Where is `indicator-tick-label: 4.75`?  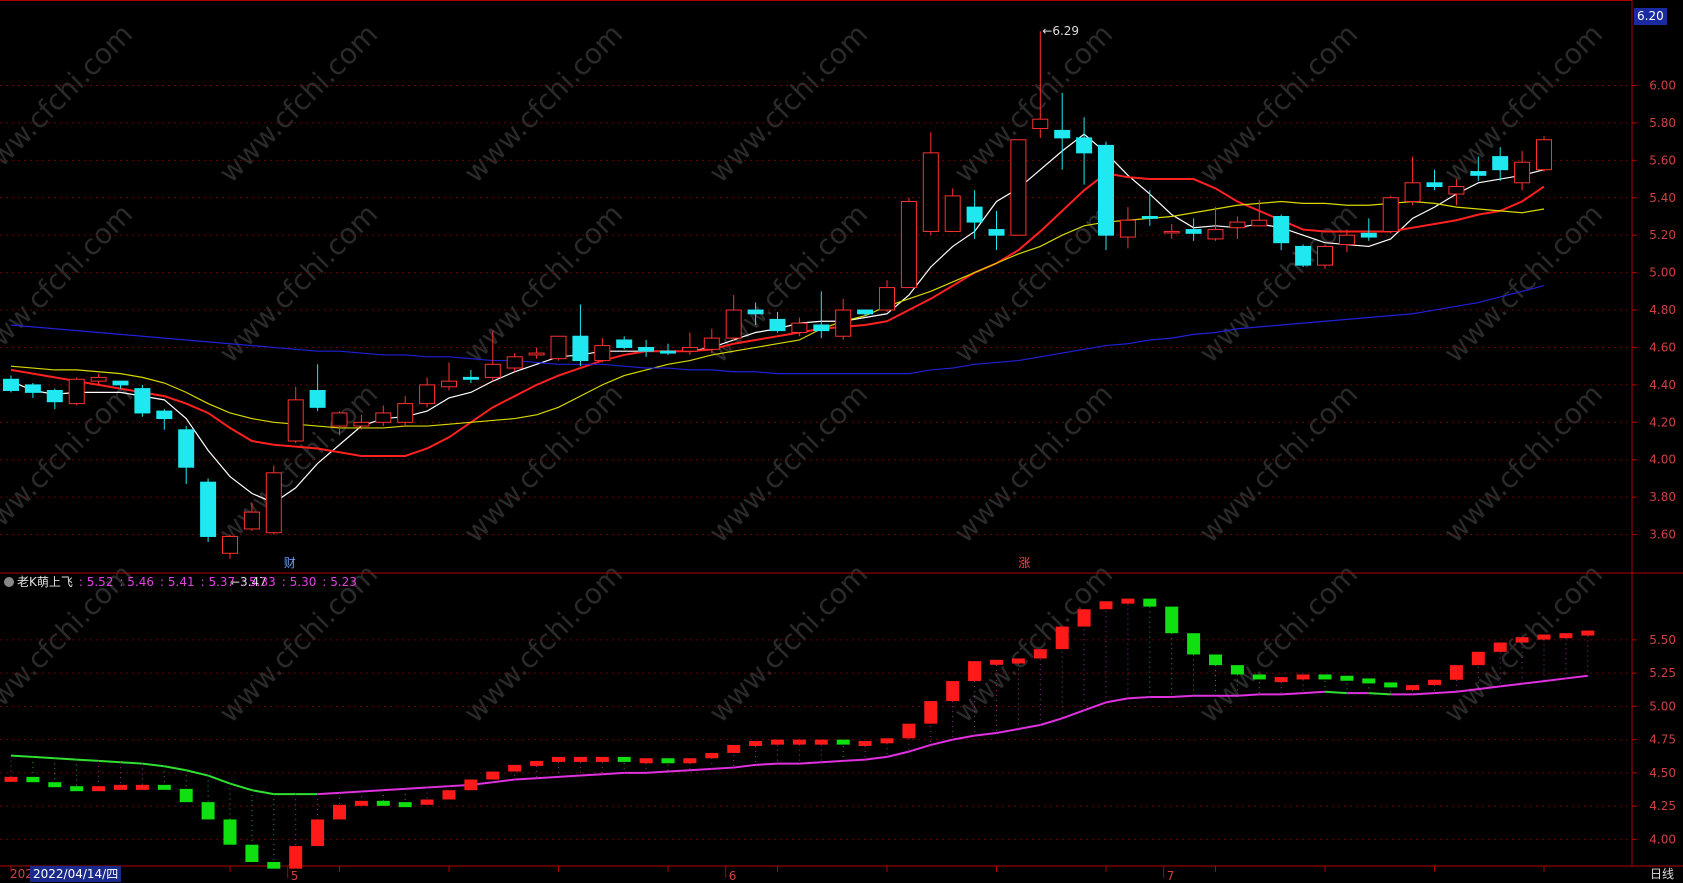
indicator-tick-label: 4.75 is located at coordinates (1662, 740).